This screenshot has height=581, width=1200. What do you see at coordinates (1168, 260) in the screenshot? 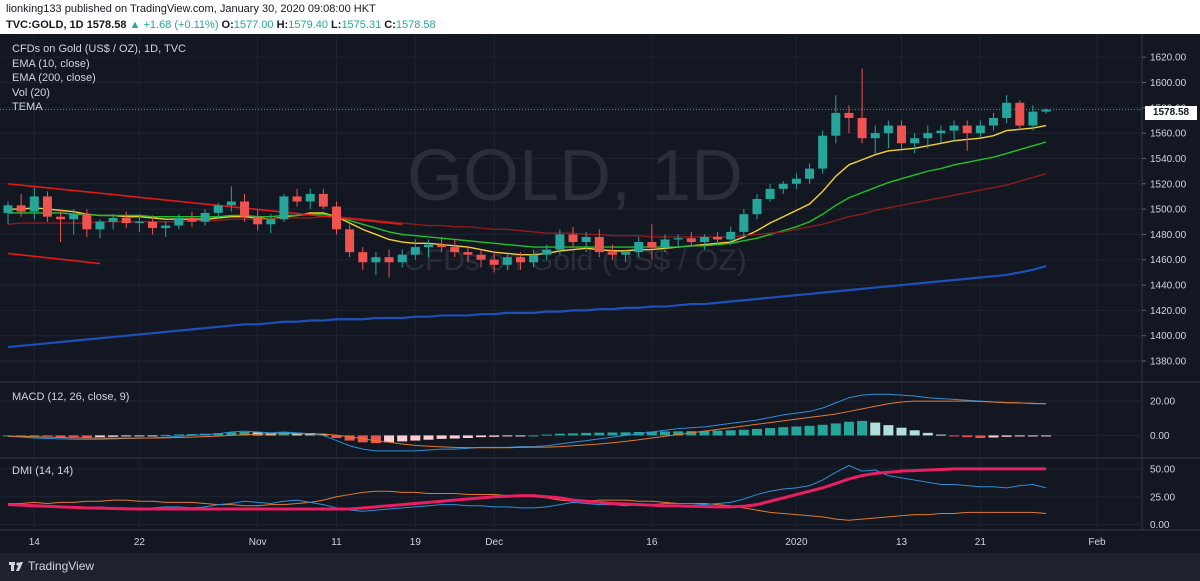
I see `y-tick-label: 1460.00` at bounding box center [1168, 260].